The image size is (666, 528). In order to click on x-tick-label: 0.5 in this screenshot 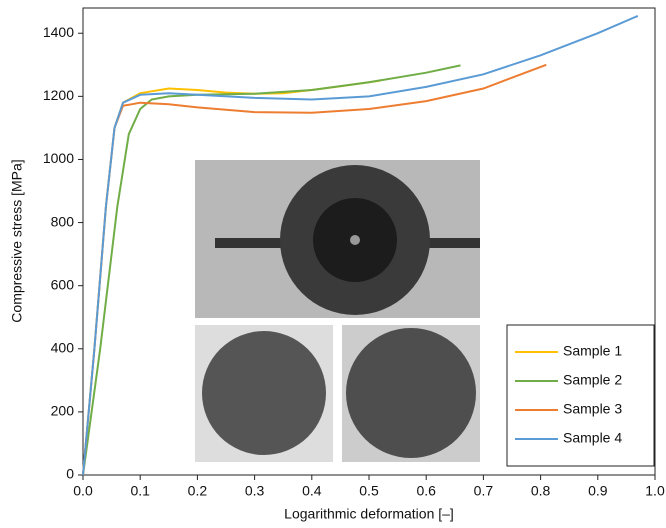, I will do `click(369, 491)`.